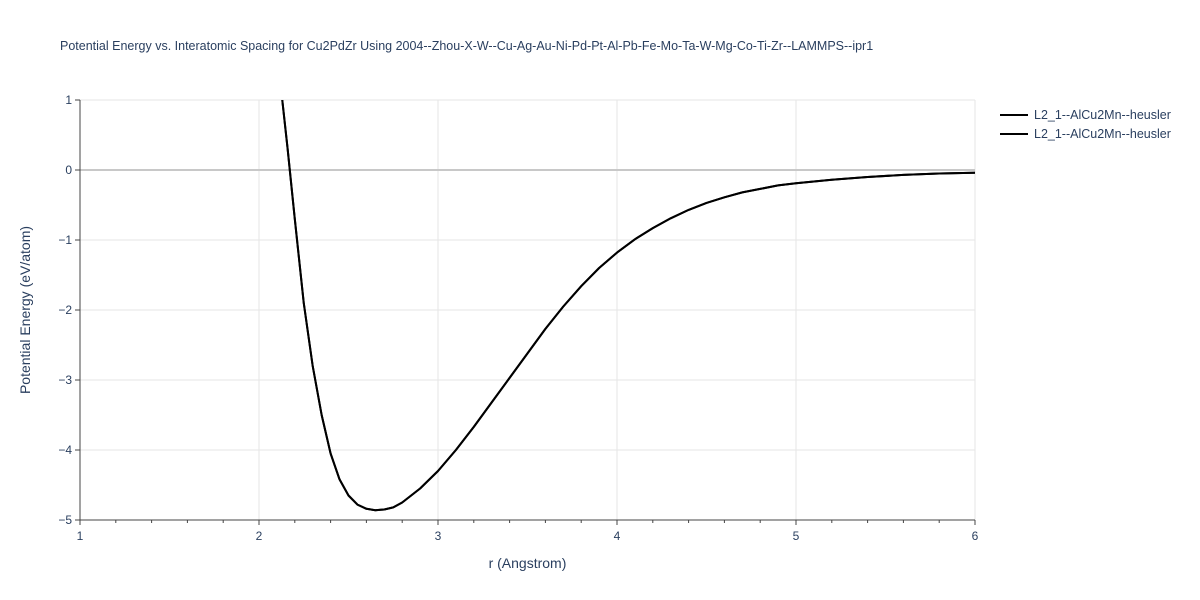  I want to click on y-tick-label: −5, so click(65, 520).